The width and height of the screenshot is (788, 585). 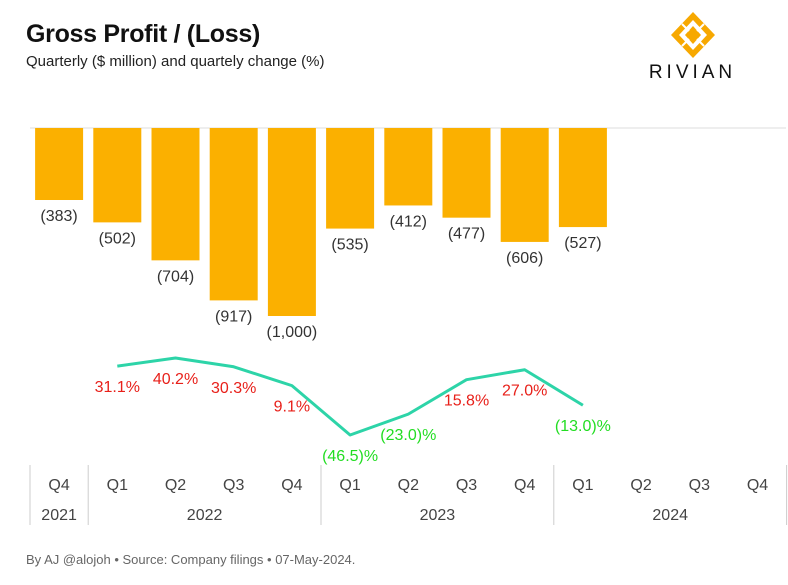 I want to click on x-year-label: 2022, so click(x=205, y=515).